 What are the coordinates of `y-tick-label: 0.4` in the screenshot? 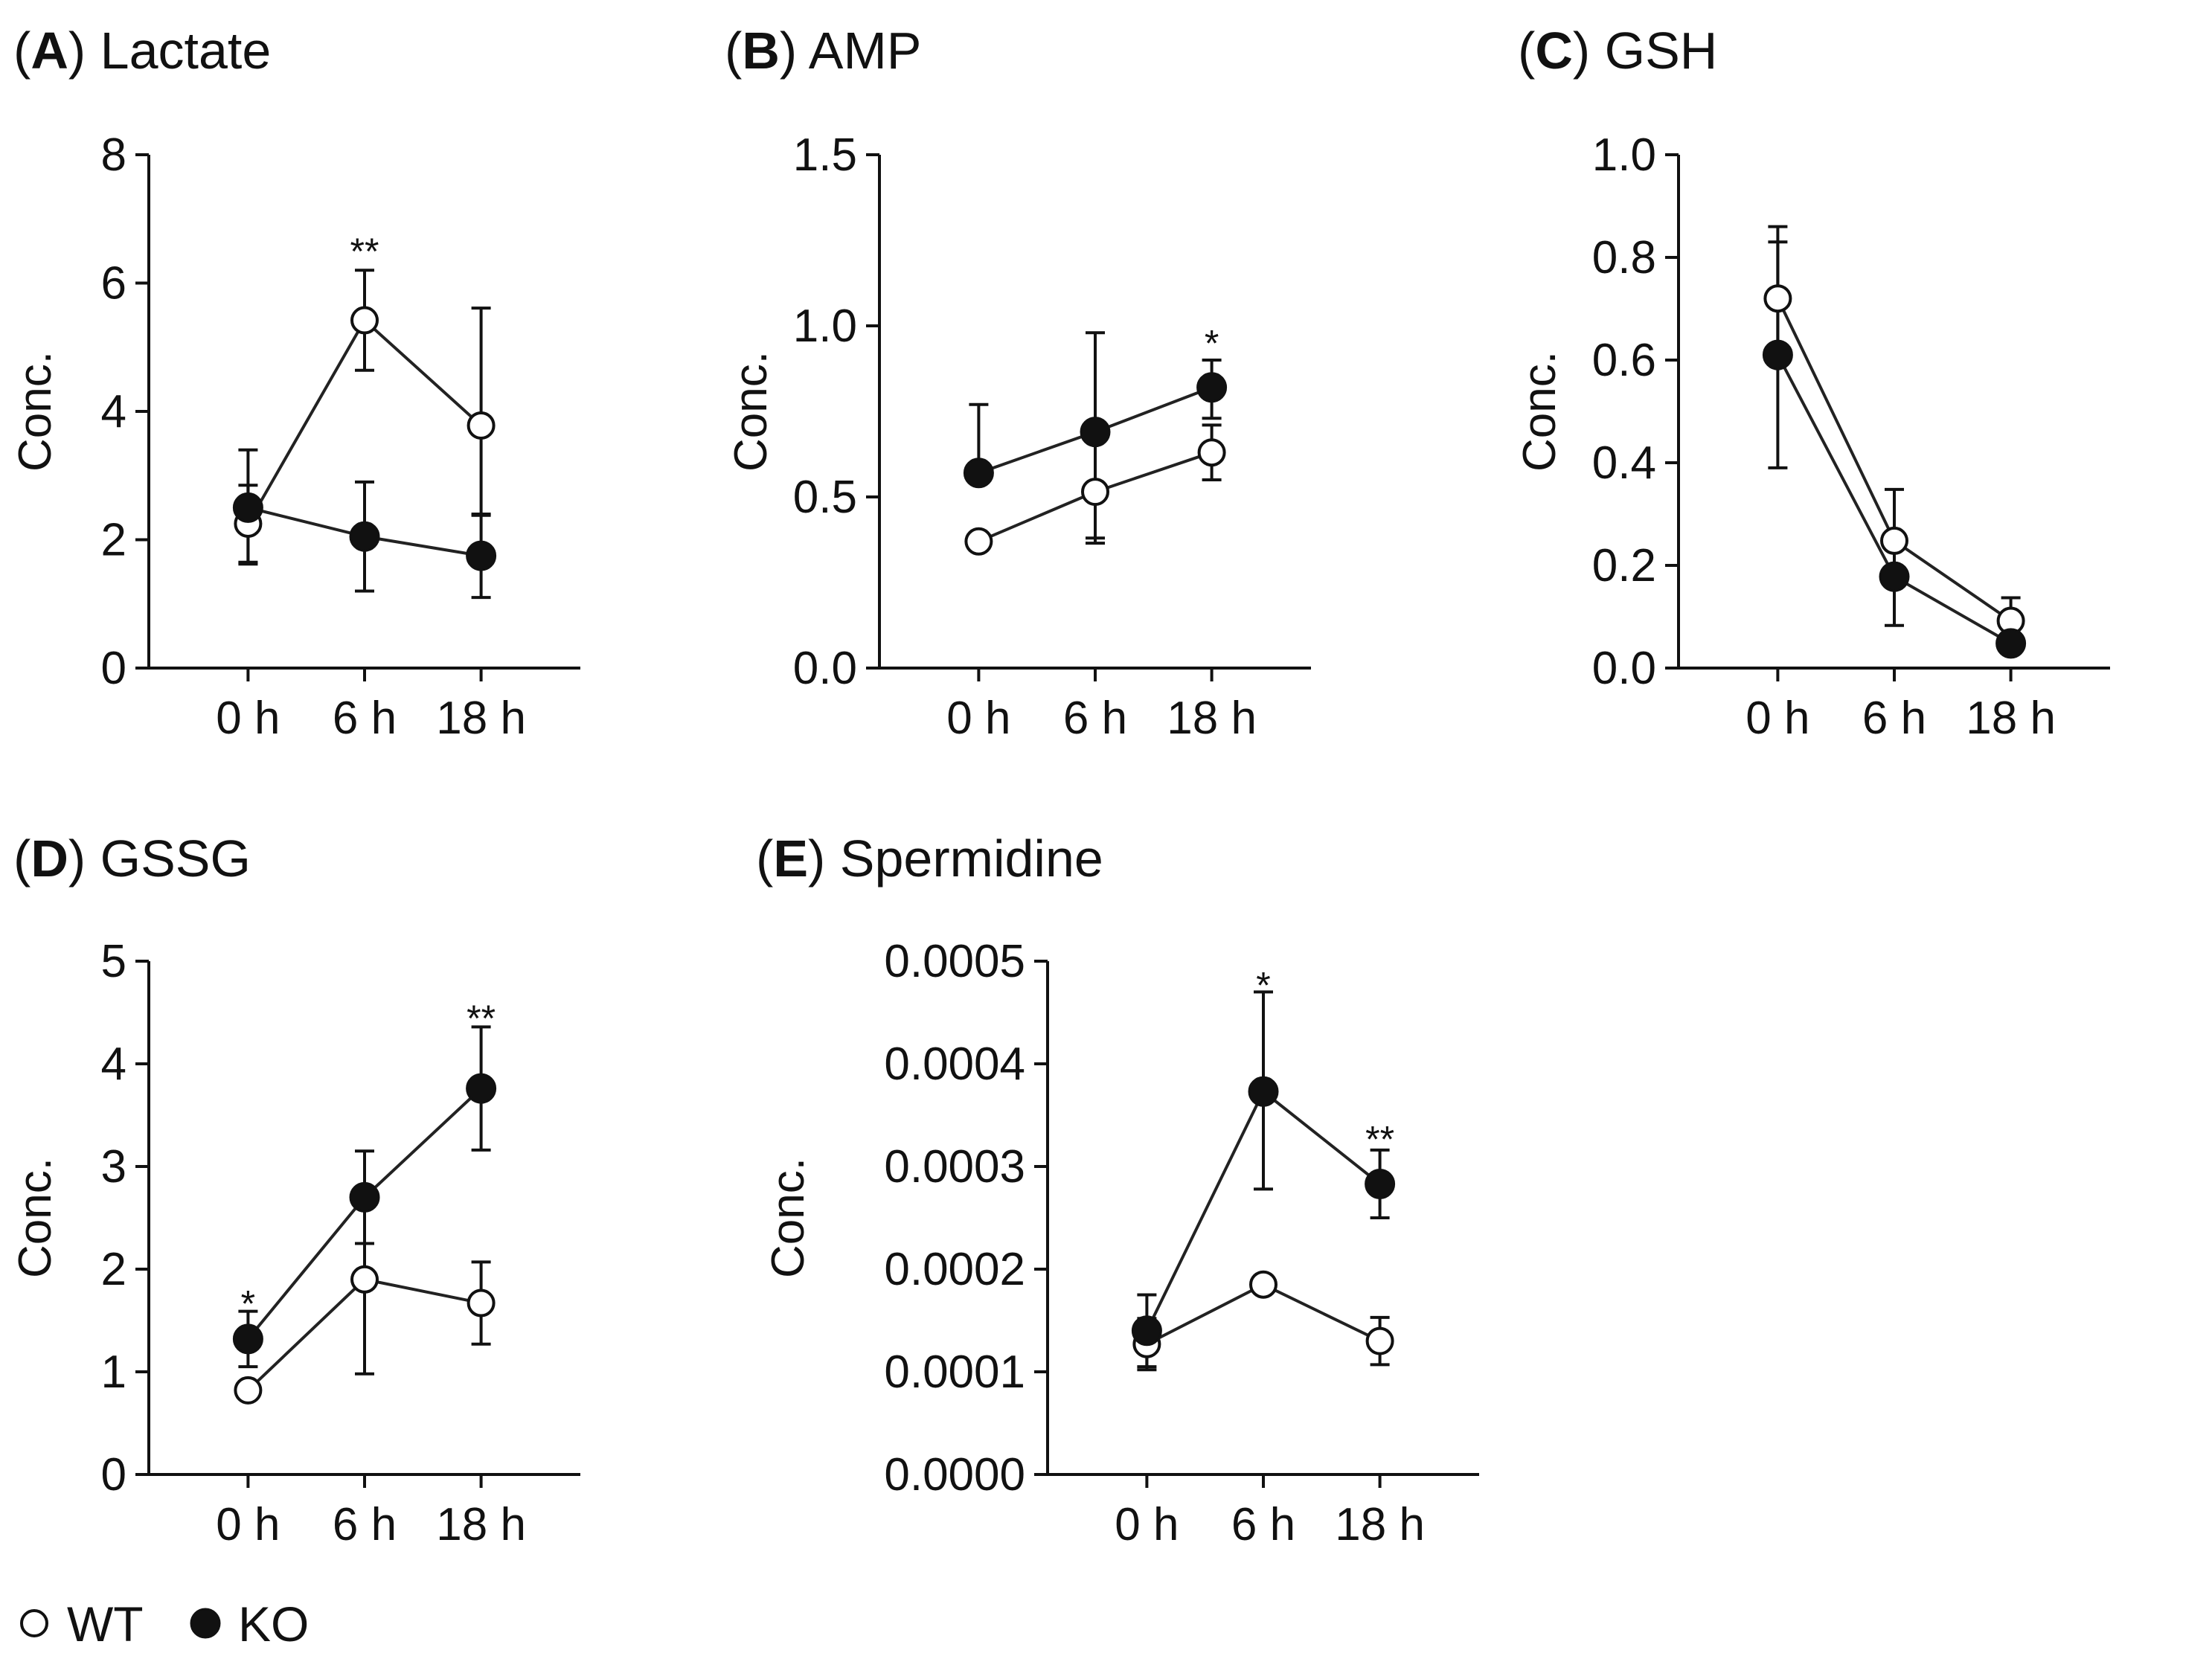 It's located at (1624, 463).